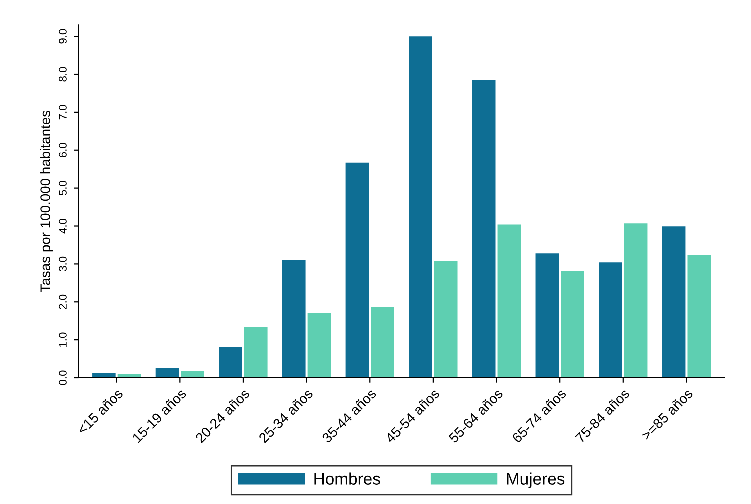  Describe the element at coordinates (536, 480) in the screenshot. I see `legend-label: Mujeres` at that location.